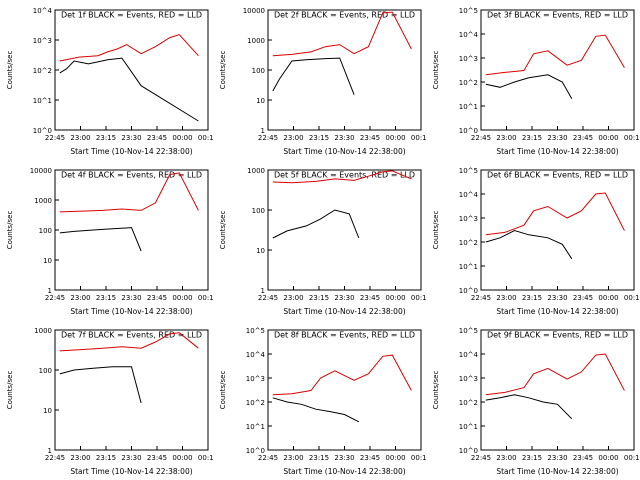 The width and height of the screenshot is (640, 480). What do you see at coordinates (344, 175) in the screenshot?
I see `chart-title: Det 5f BLACK = Events, RED = LLD` at bounding box center [344, 175].